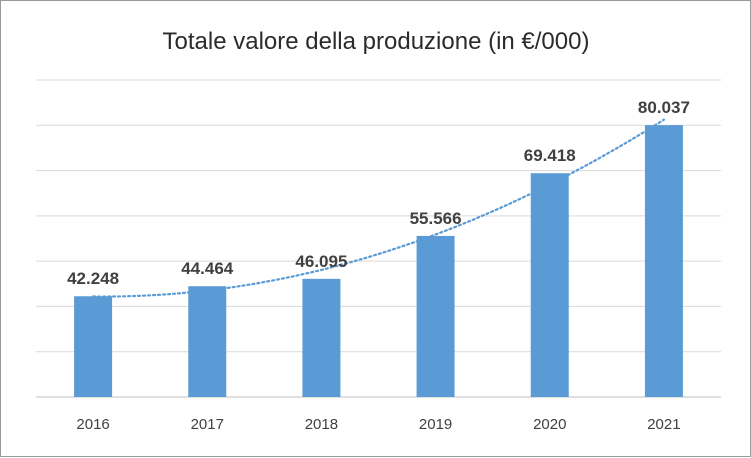 The width and height of the screenshot is (751, 458). What do you see at coordinates (207, 424) in the screenshot?
I see `x-tick-2017: 2017` at bounding box center [207, 424].